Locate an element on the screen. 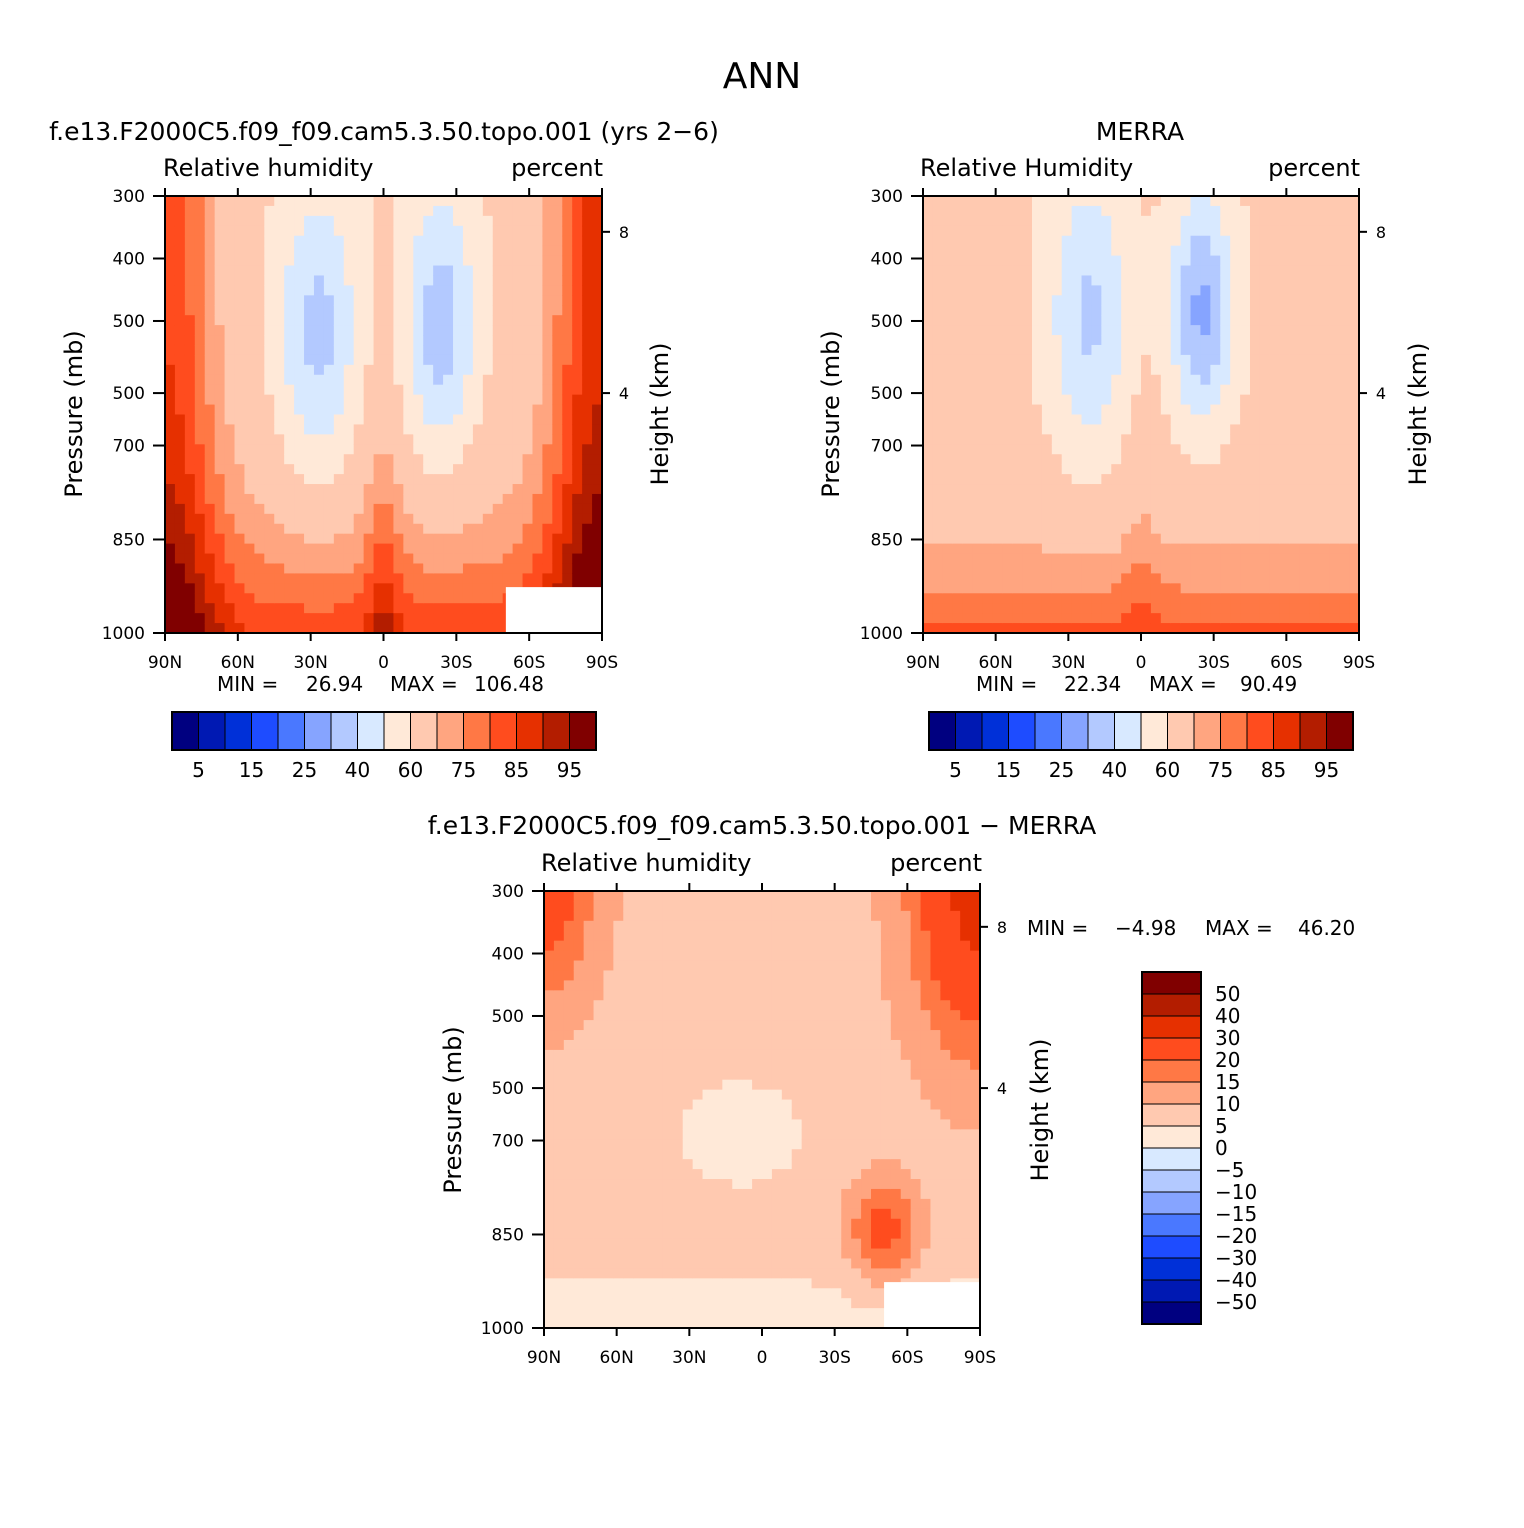 The height and width of the screenshot is (1528, 1524). x-tick-label: 60S is located at coordinates (529, 663).